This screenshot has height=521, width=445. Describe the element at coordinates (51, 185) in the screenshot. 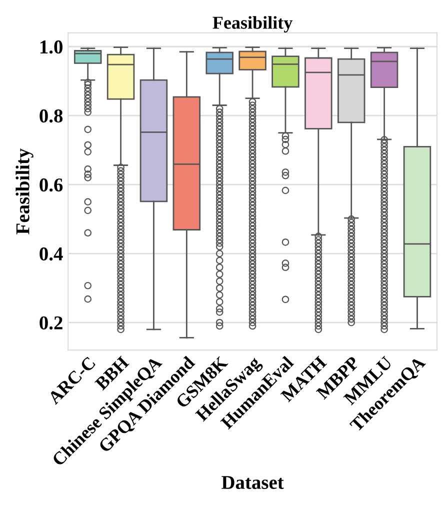

I see `y-tick-label: 0.6` at that location.